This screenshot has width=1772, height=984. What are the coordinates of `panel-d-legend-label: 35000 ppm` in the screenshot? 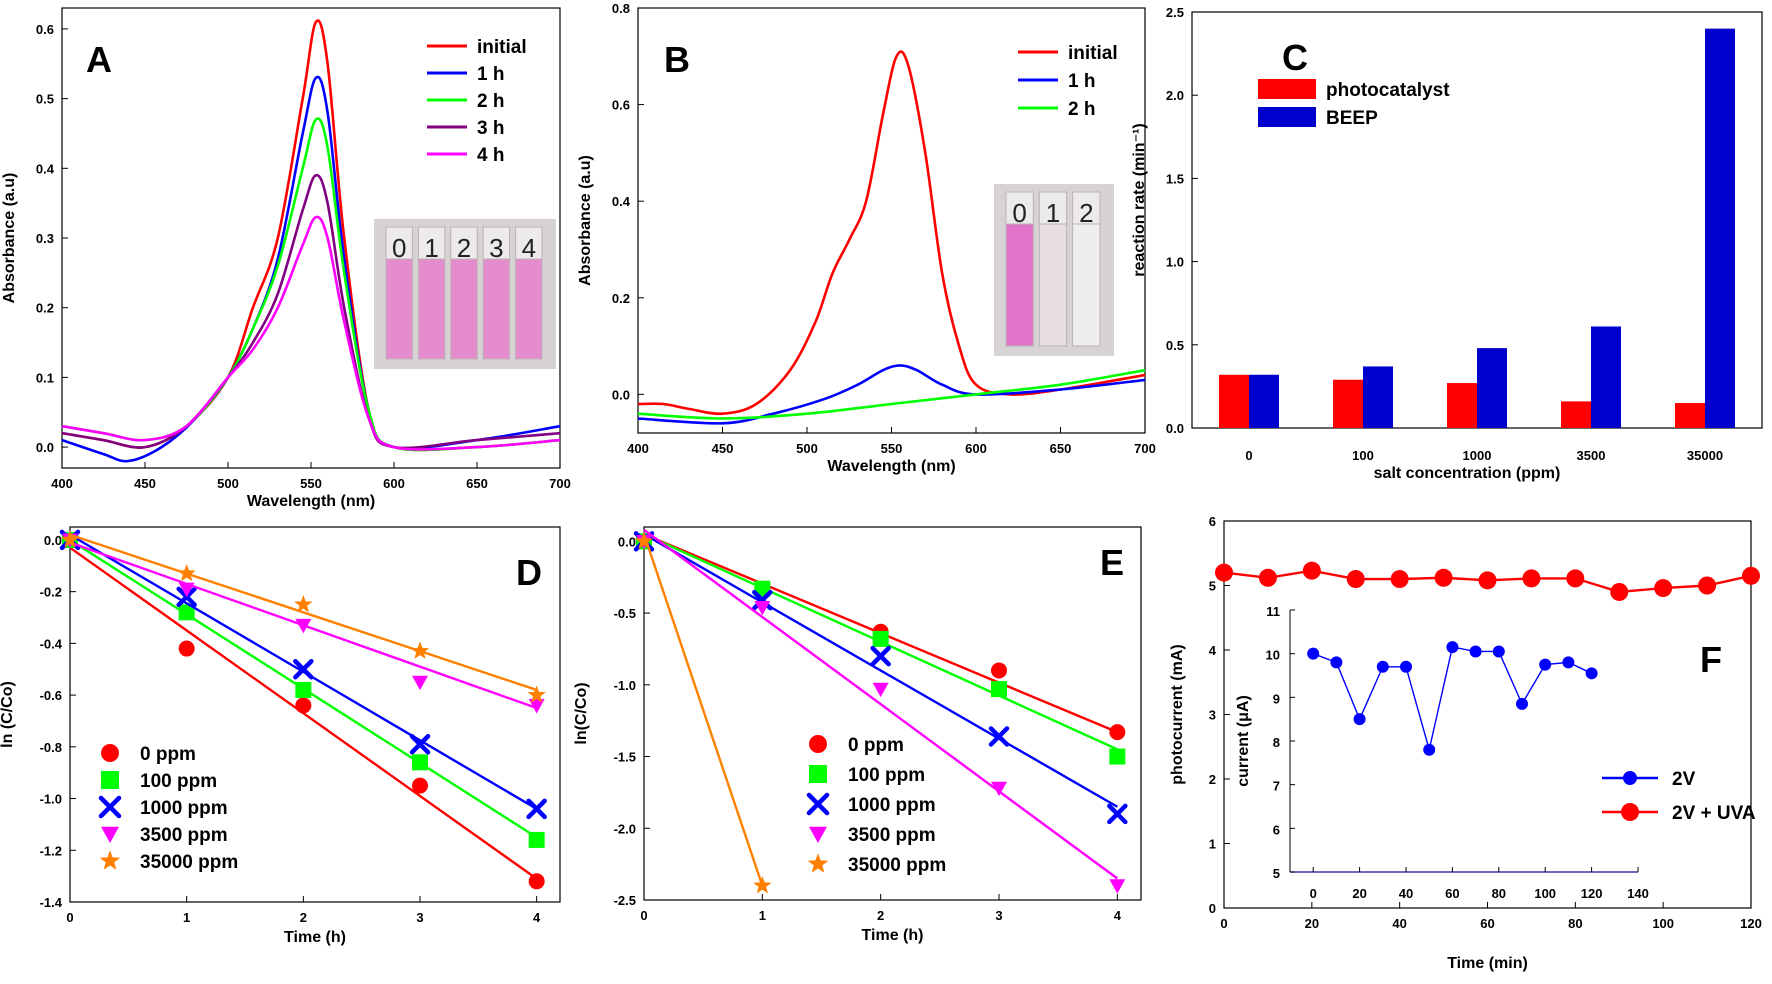 It's located at (189, 862).